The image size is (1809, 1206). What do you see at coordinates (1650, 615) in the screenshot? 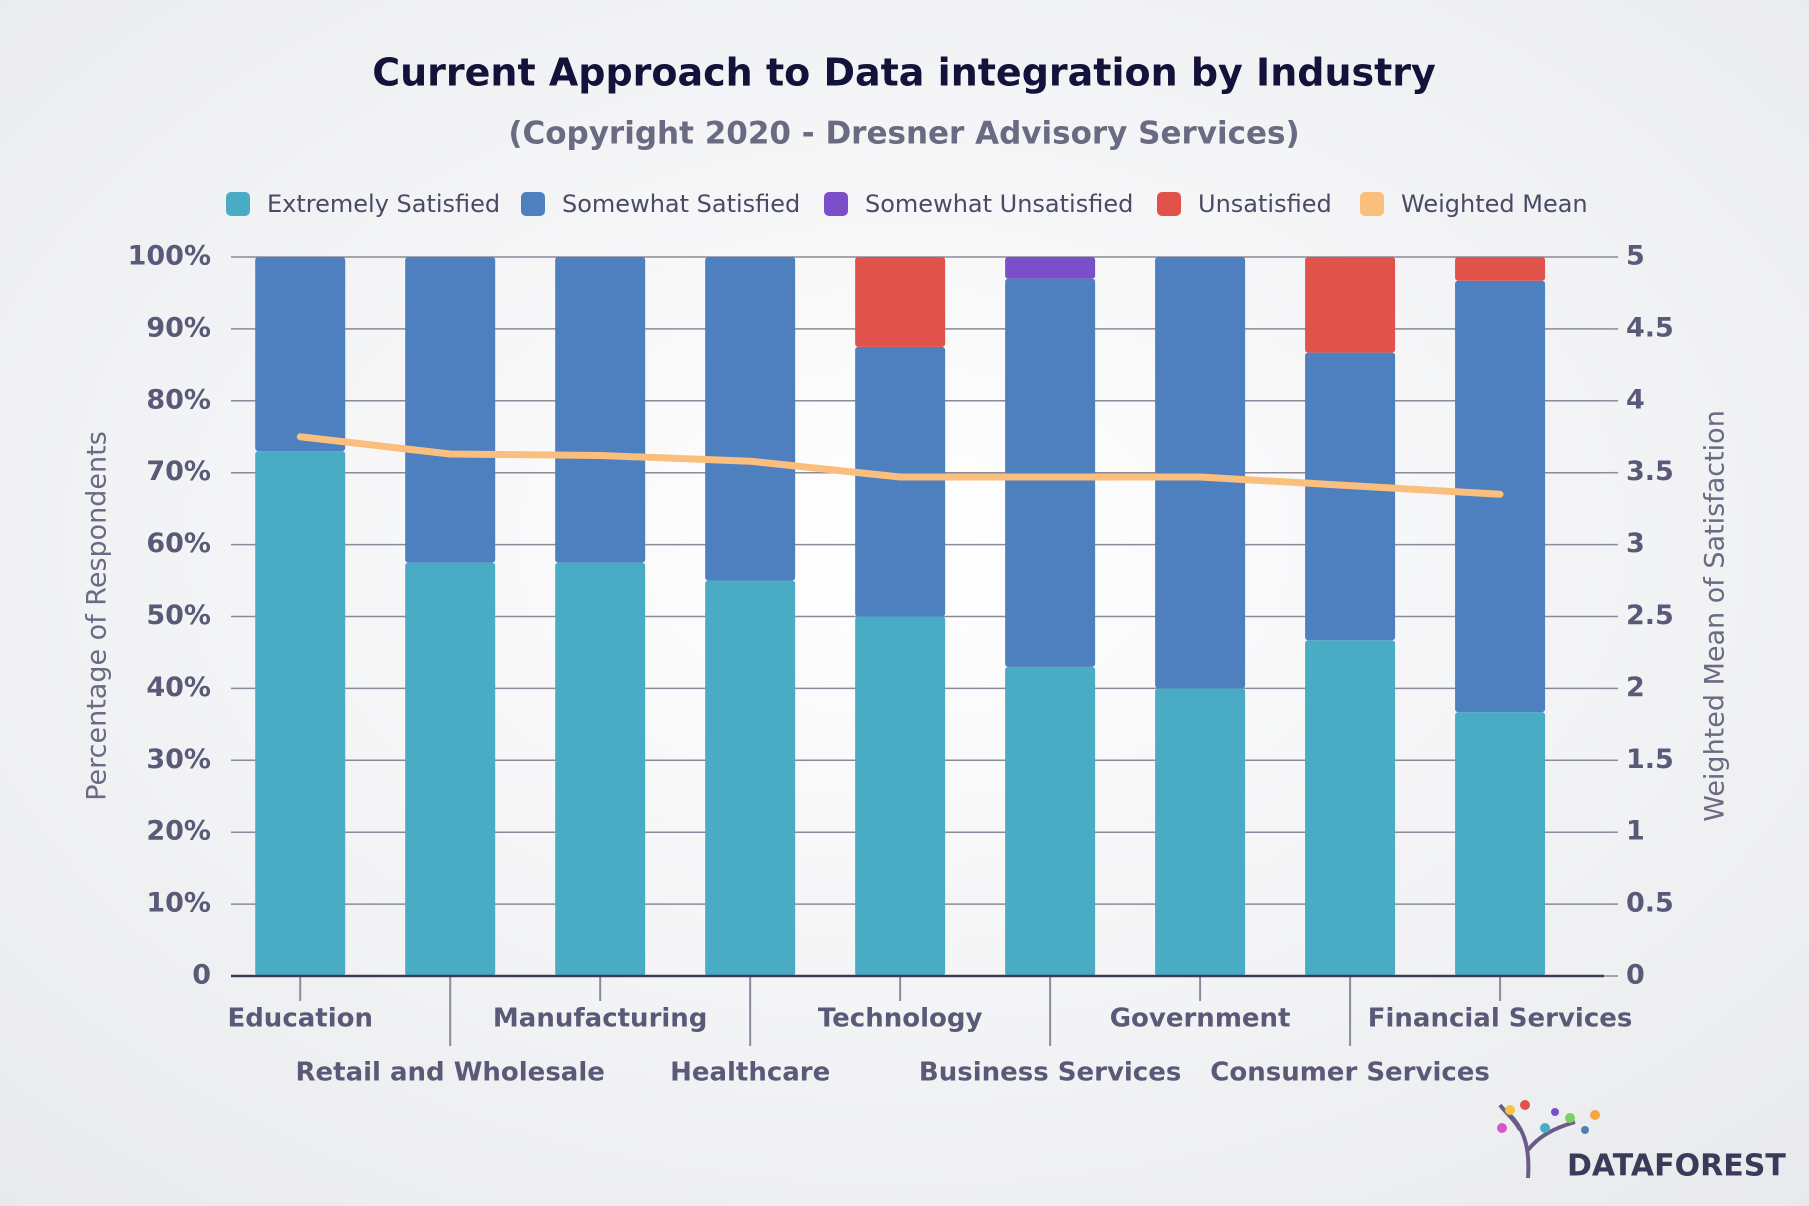
I see `y2-tick-label: 2.5` at bounding box center [1650, 615].